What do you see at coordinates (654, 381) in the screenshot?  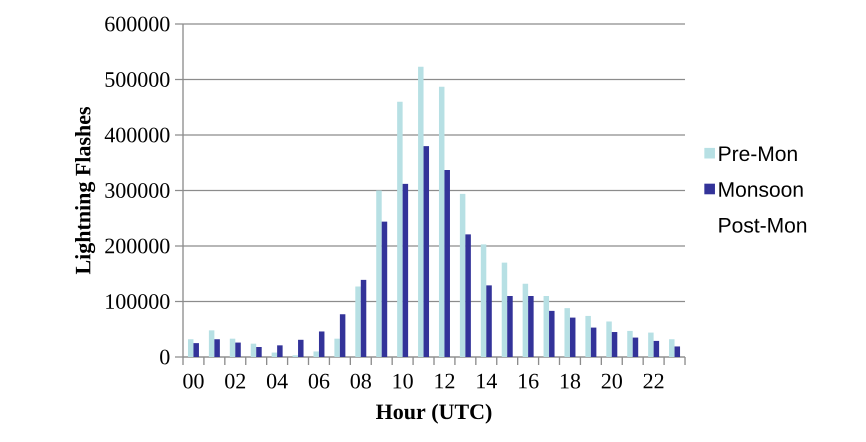 I see `x-tick-label: 22` at bounding box center [654, 381].